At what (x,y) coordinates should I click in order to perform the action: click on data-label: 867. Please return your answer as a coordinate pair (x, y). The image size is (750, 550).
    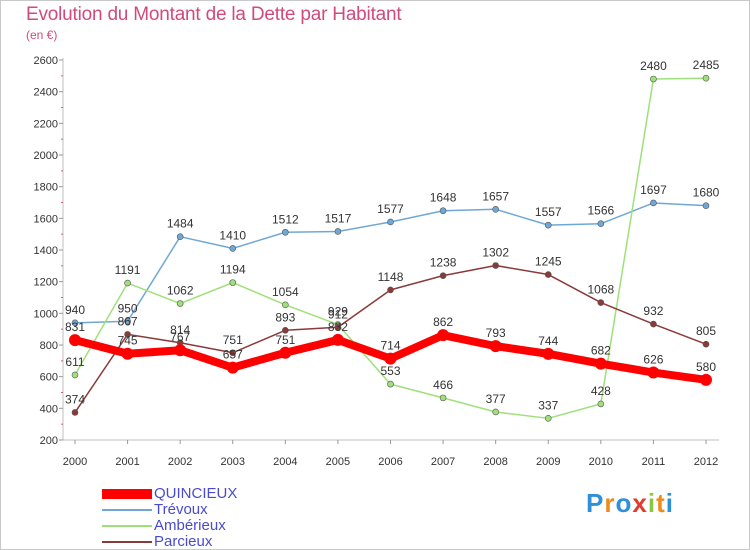
    Looking at the image, I should click on (128, 321).